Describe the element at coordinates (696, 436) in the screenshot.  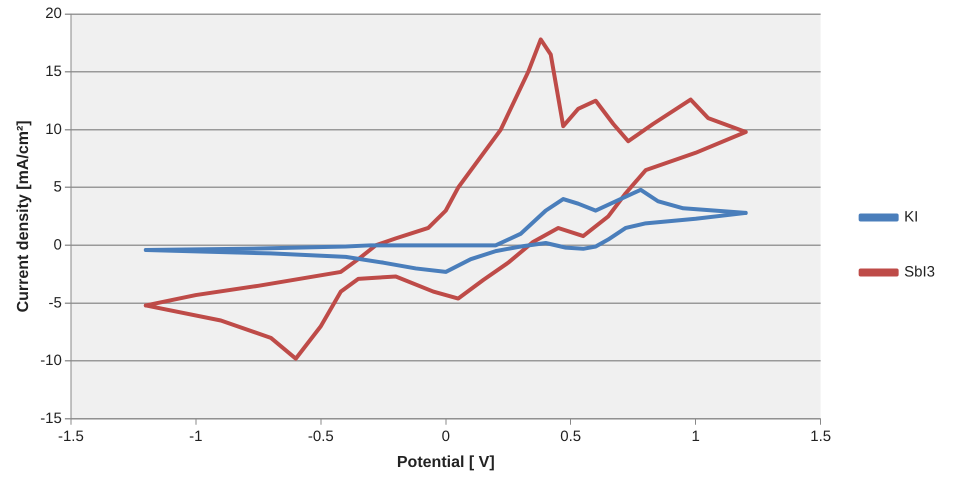
I see `x-tick-label: 1` at that location.